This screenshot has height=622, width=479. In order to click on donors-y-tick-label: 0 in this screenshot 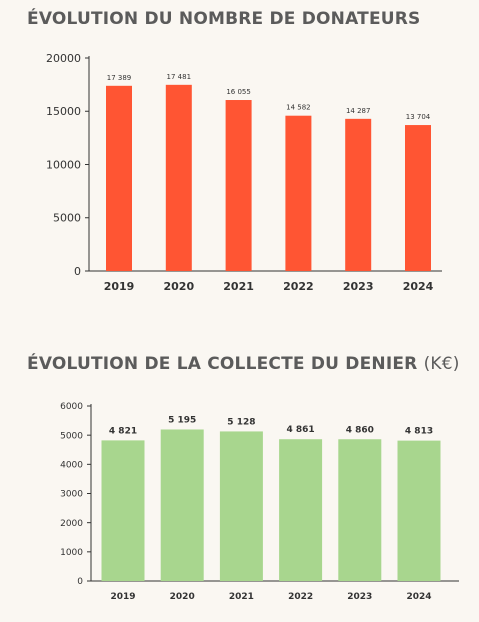, I will do `click(77, 271)`.